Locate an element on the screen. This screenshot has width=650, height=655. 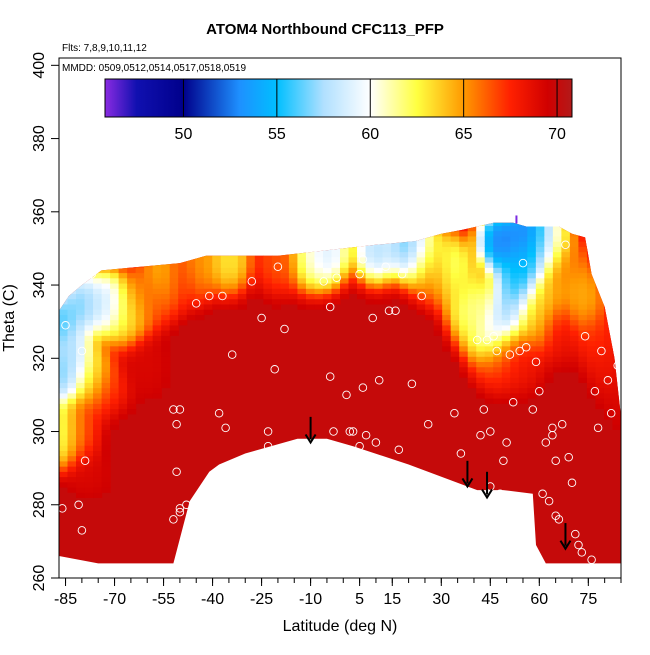
observation-point is located at coordinates (180, 512).